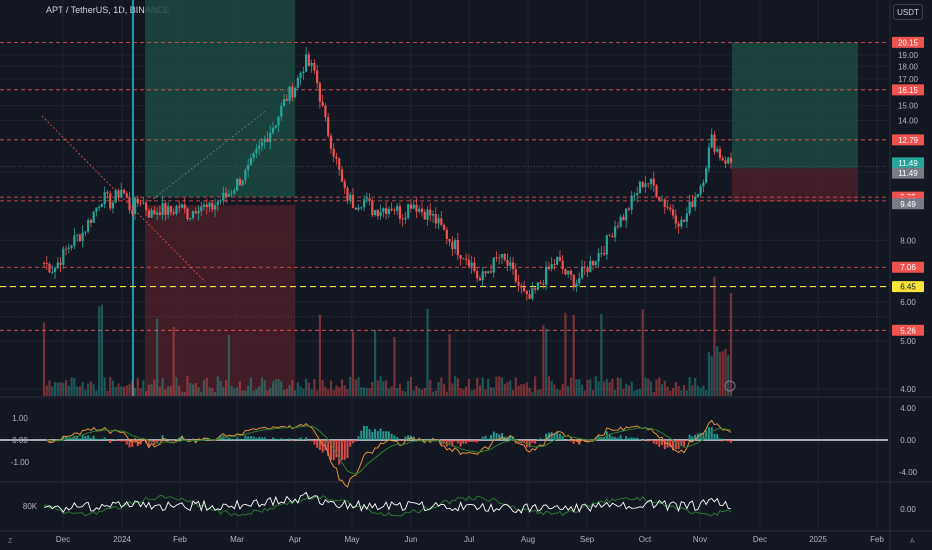  Describe the element at coordinates (207, 156) in the screenshot. I see `trendline` at that location.